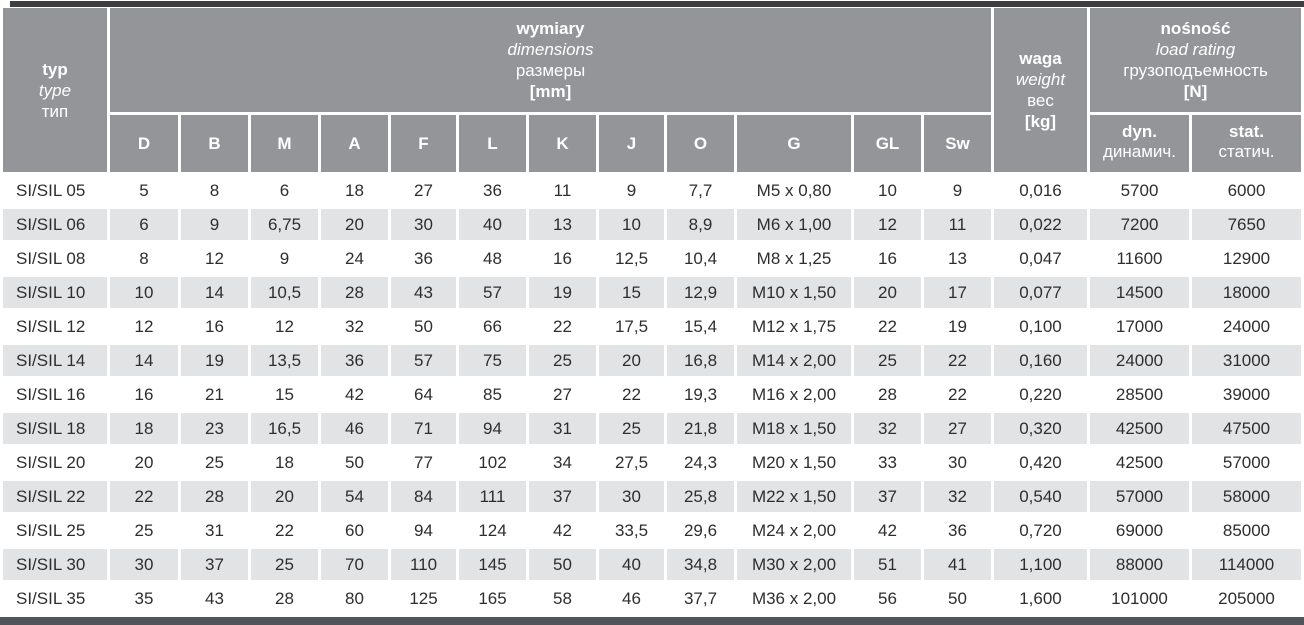 The image size is (1304, 625). Describe the element at coordinates (55, 564) in the screenshot. I see `type-cell: SI/SIL 30` at that location.